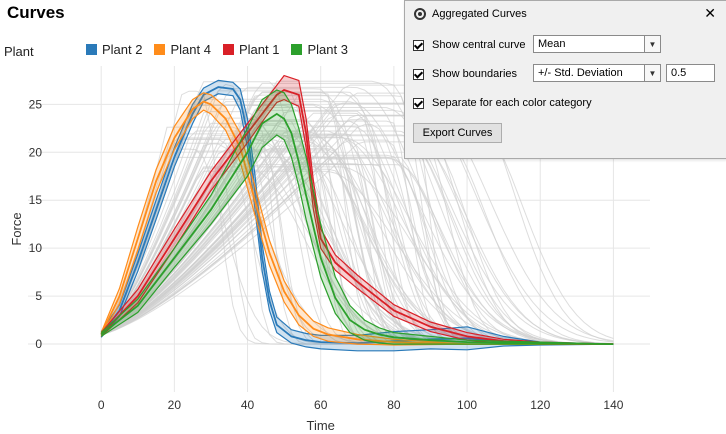 The width and height of the screenshot is (726, 434). Describe the element at coordinates (394, 405) in the screenshot. I see `x-tick-label: 80` at that location.